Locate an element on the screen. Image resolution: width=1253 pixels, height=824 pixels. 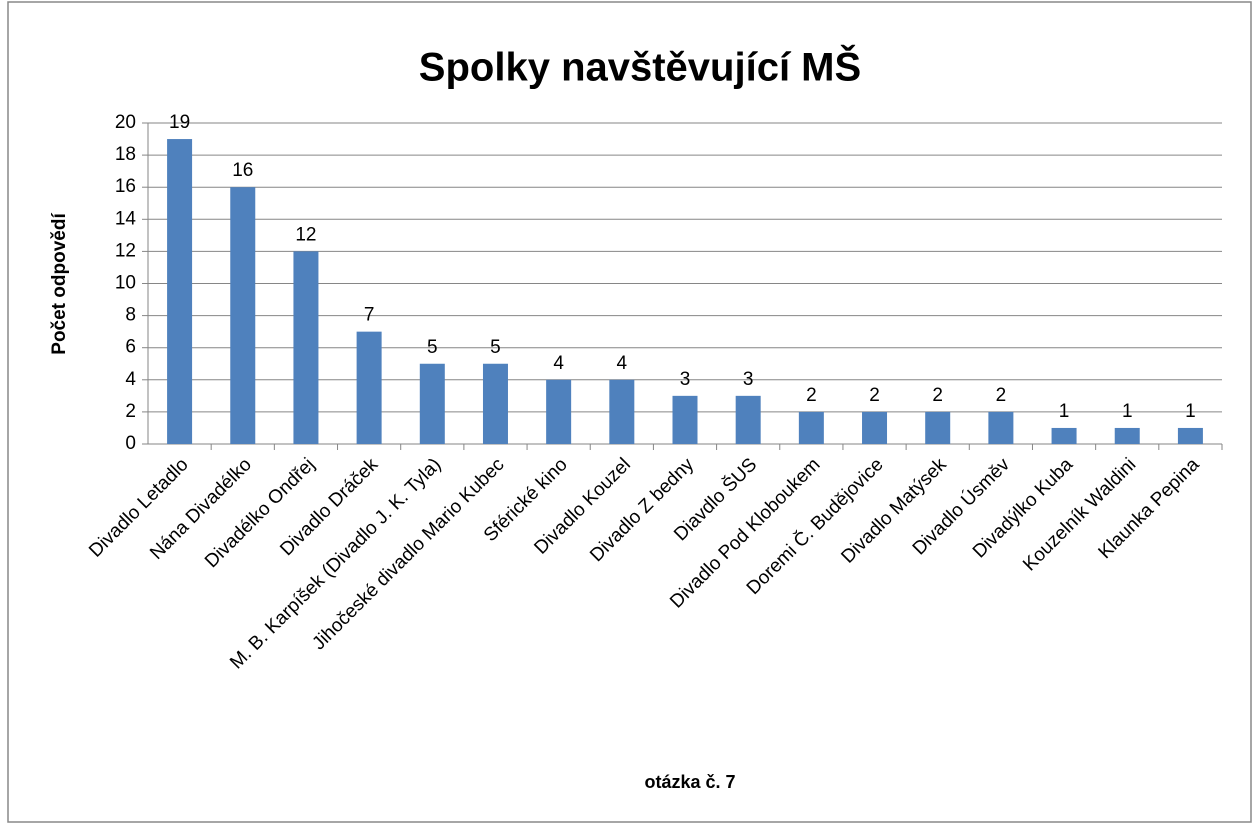
y-tick-label: 2 is located at coordinates (130, 411).